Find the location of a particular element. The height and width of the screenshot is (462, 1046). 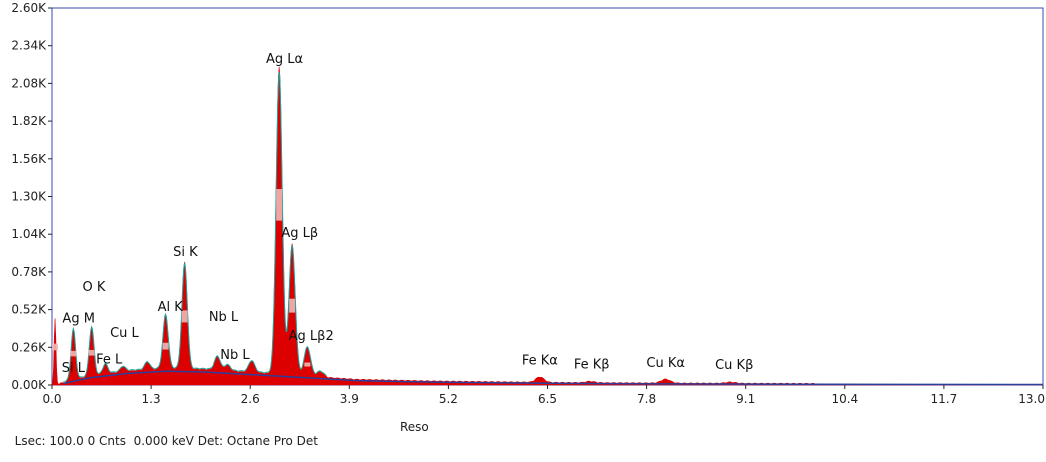

y-tick-label: 1.30K is located at coordinates (29, 197).